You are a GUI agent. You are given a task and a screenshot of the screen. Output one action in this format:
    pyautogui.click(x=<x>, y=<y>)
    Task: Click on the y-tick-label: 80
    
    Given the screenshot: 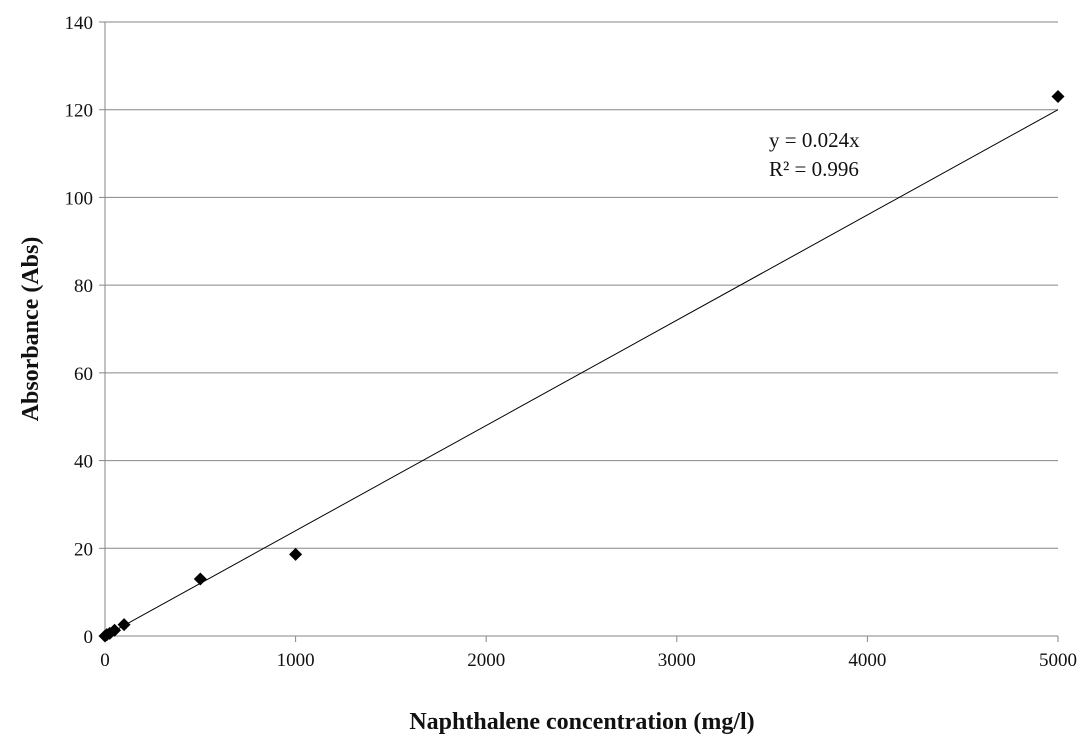 What is the action you would take?
    pyautogui.click(x=83, y=286)
    